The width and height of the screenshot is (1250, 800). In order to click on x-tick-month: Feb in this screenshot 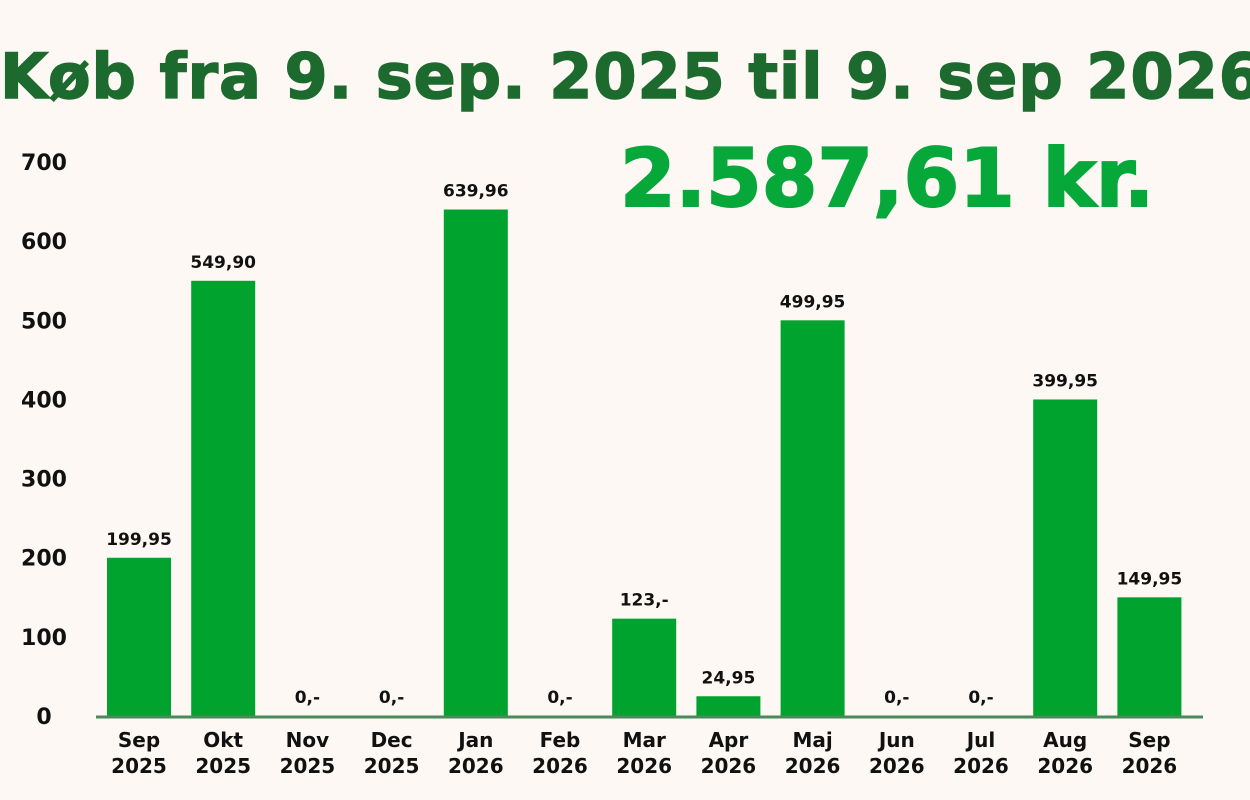, I will do `click(560, 740)`.